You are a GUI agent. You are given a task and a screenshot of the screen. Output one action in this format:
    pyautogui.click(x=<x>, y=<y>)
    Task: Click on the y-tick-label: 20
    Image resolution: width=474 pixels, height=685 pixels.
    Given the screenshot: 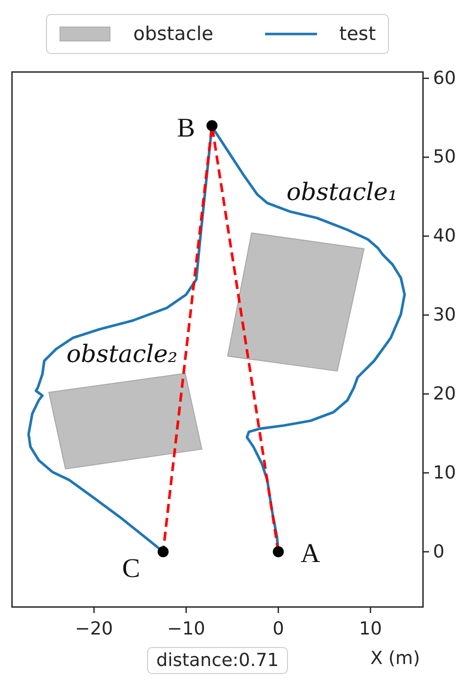 What is the action you would take?
    pyautogui.click(x=444, y=393)
    